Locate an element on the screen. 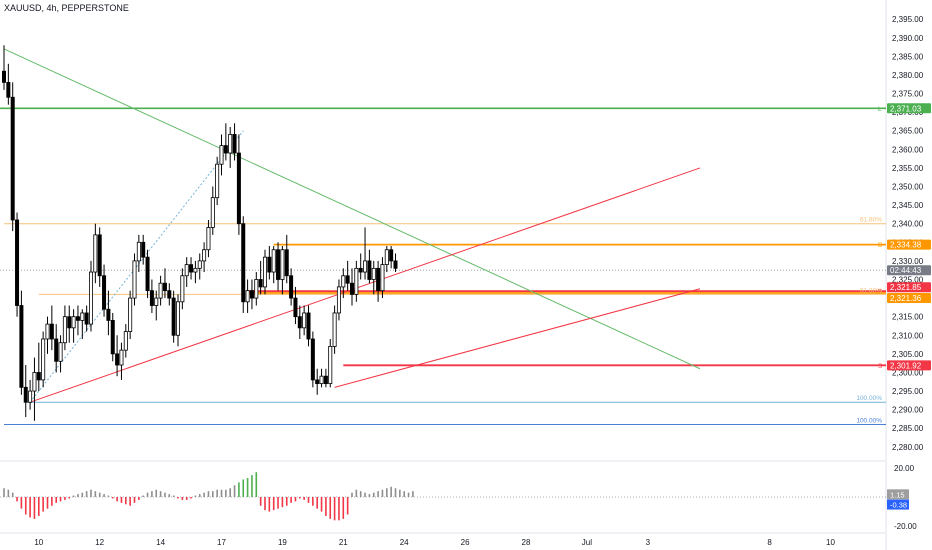 Image resolution: width=932 pixels, height=550 pixels. red-trendline-lower is located at coordinates (517, 338).